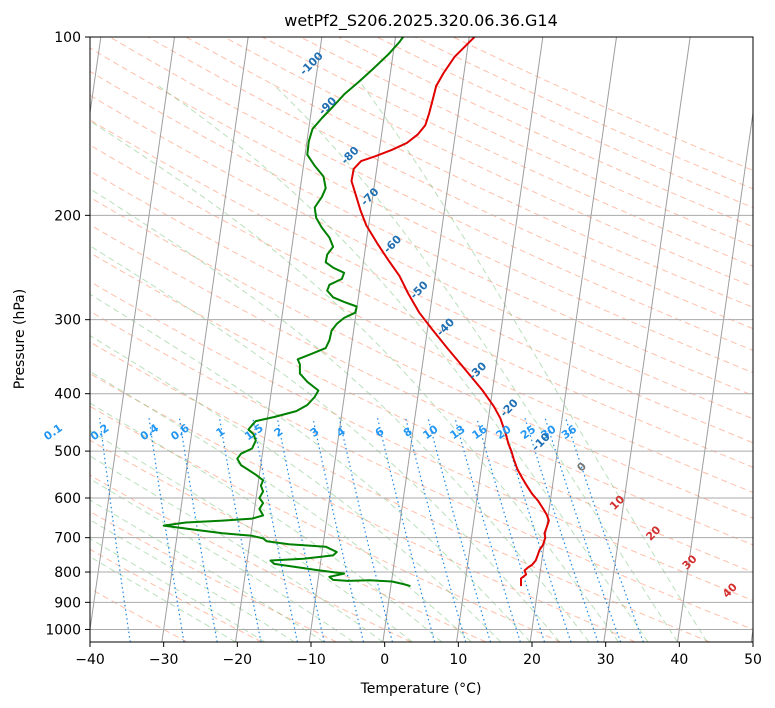 This screenshot has width=775, height=708. What do you see at coordinates (421, 21) in the screenshot?
I see `chart-title: wetPf2_S206.2025.320.06.36.G14` at bounding box center [421, 21].